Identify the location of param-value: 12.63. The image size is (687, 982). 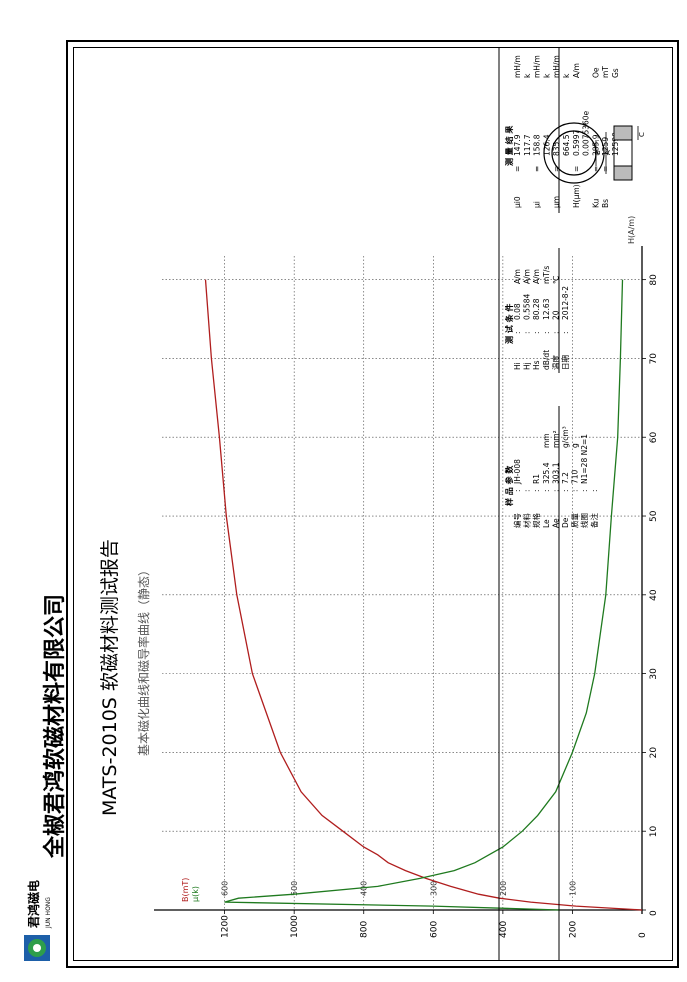
(546, 309).